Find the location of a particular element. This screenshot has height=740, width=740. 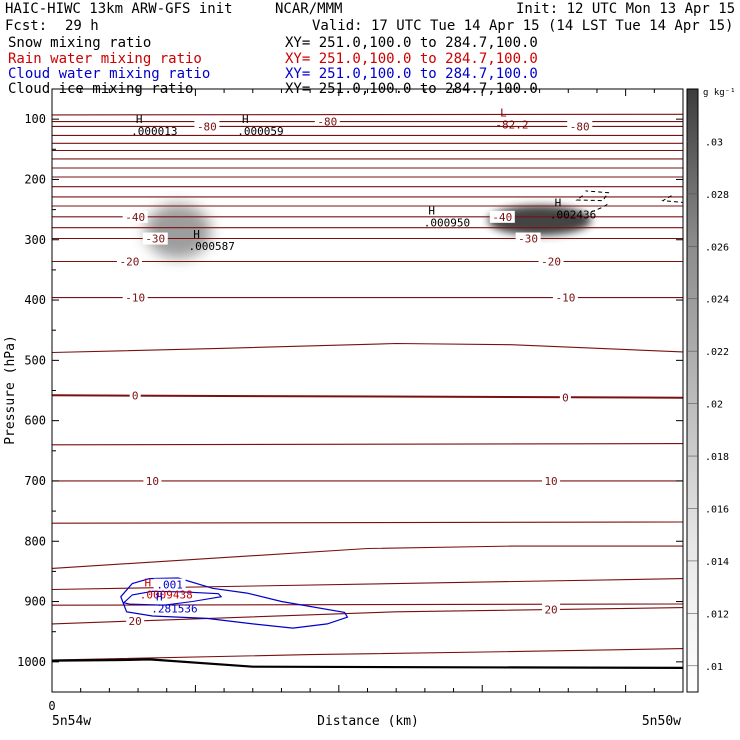

legend-rain-xy: XY= 251.0,100.0 to 284.7,100.0 is located at coordinates (411, 59).